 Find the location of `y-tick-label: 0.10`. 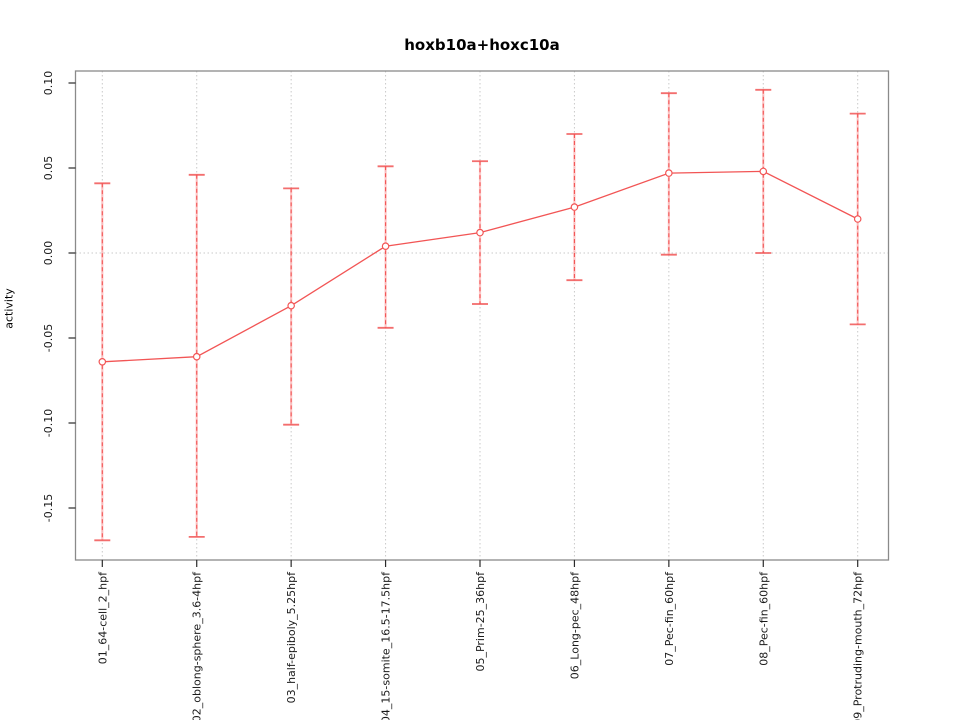

y-tick-label: 0.10 is located at coordinates (48, 83).